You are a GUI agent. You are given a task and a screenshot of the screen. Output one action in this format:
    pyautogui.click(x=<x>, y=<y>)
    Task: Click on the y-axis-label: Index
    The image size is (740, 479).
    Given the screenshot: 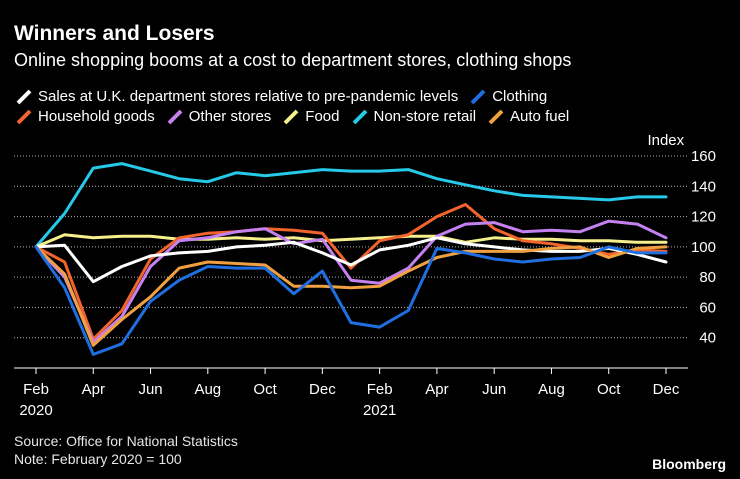 What is the action you would take?
    pyautogui.click(x=666, y=140)
    